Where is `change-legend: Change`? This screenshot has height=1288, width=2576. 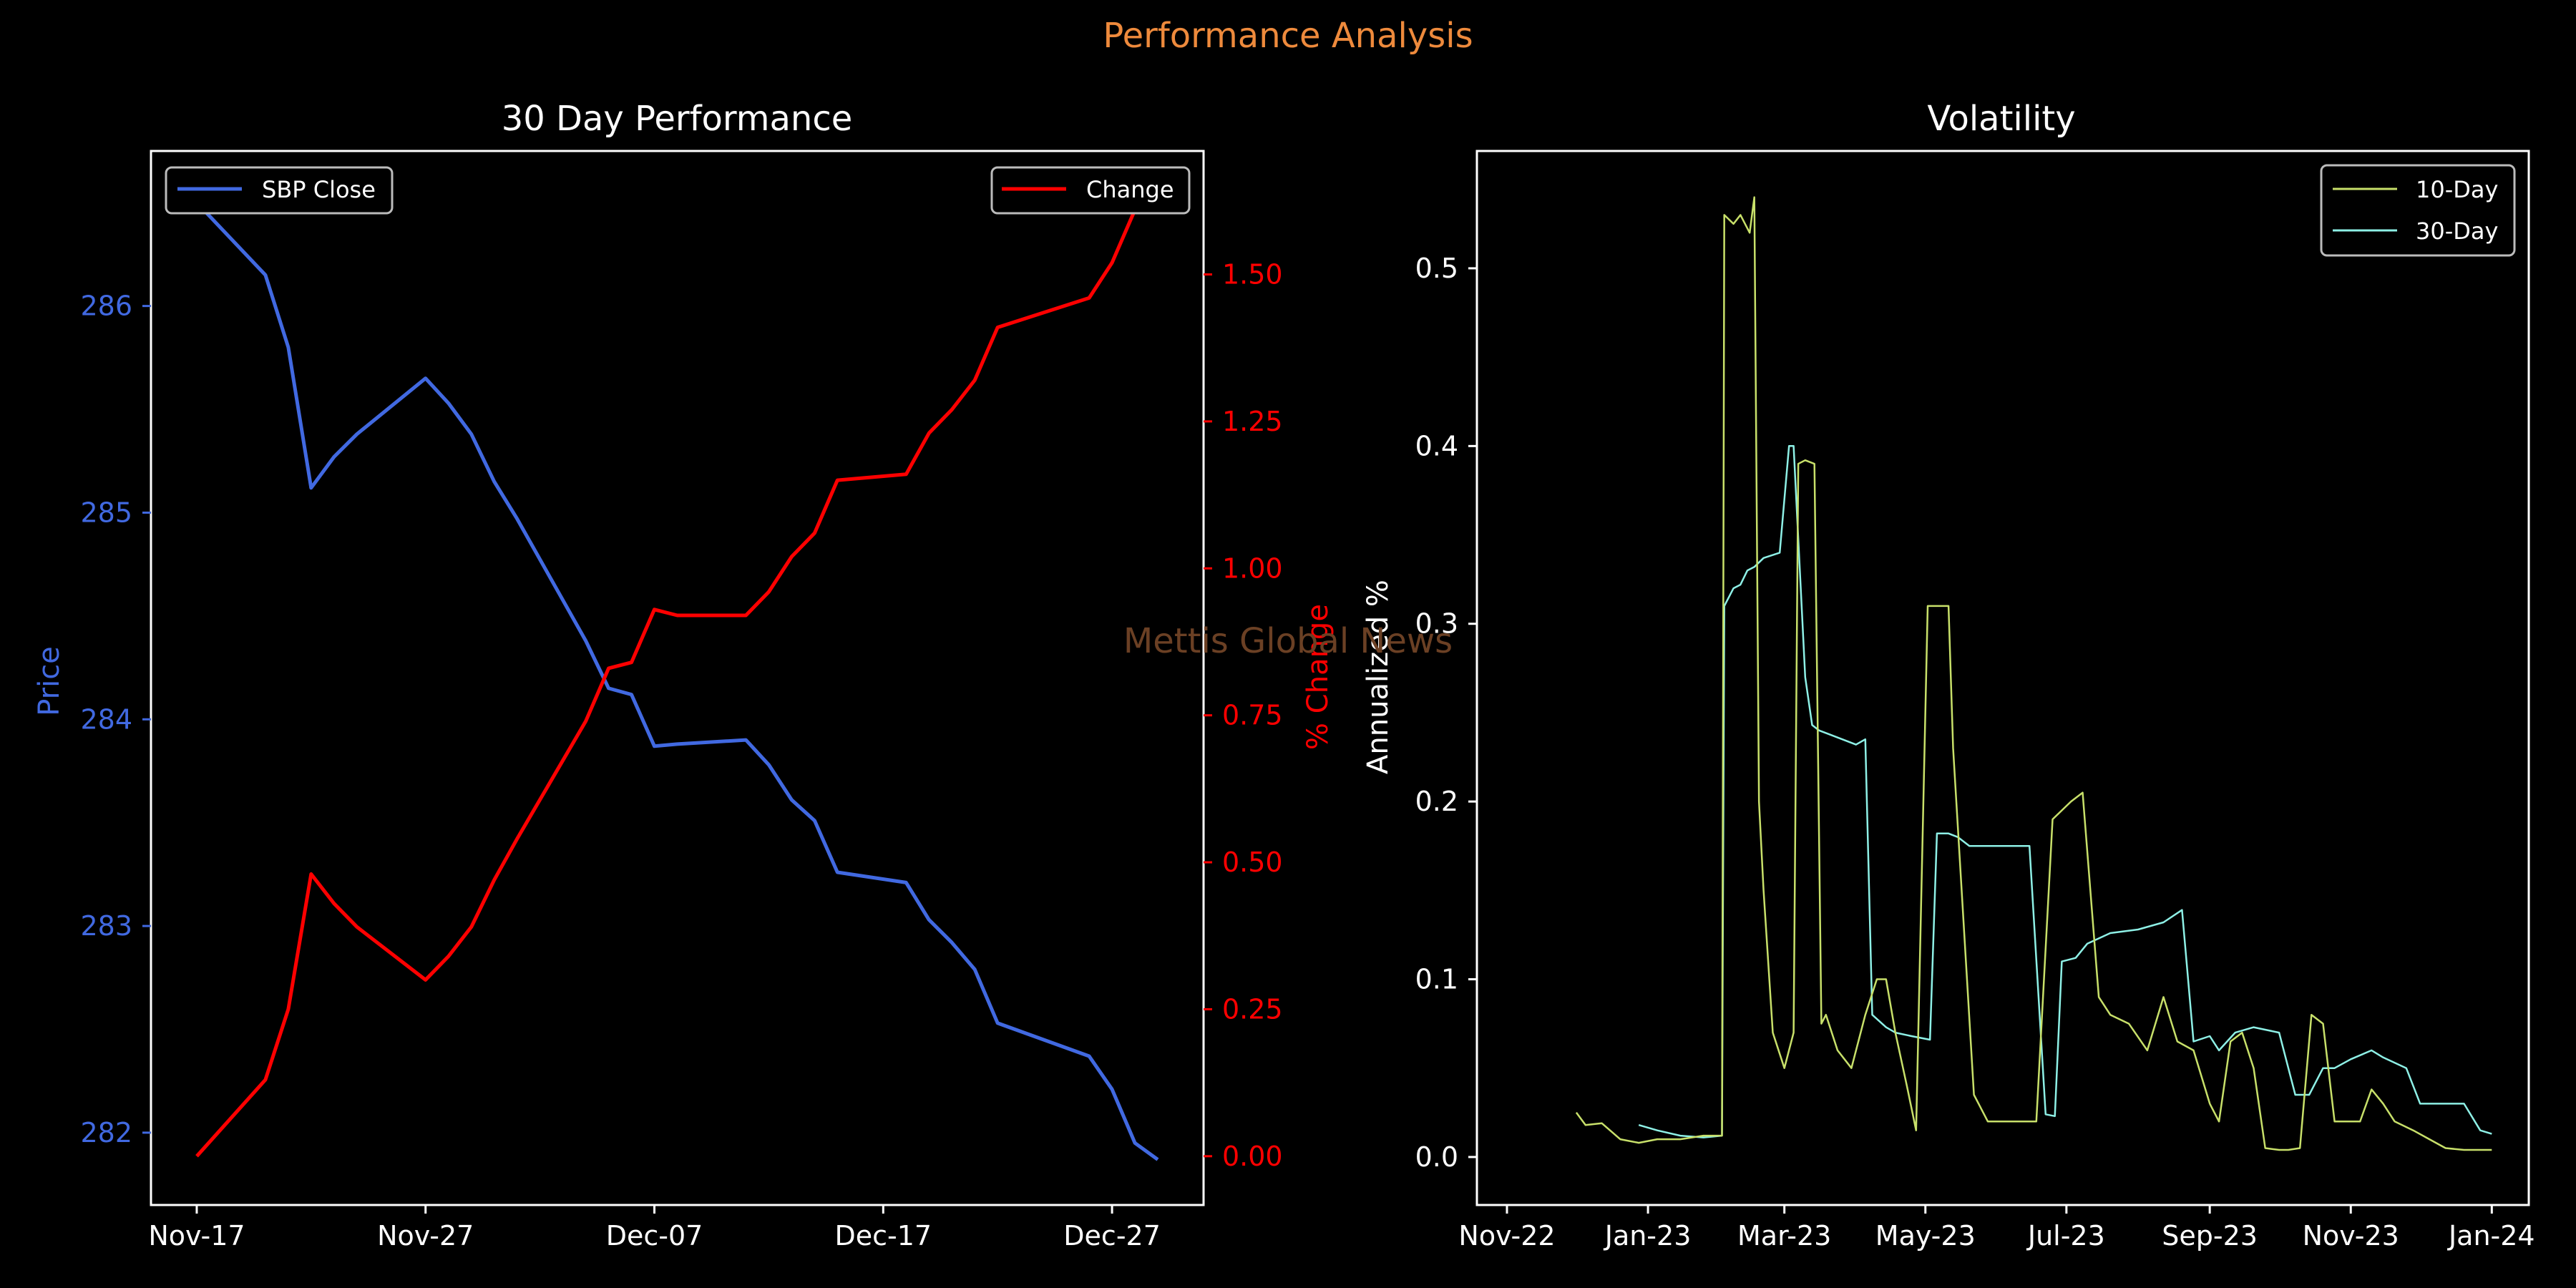
change-legend: Change is located at coordinates (1090, 190).